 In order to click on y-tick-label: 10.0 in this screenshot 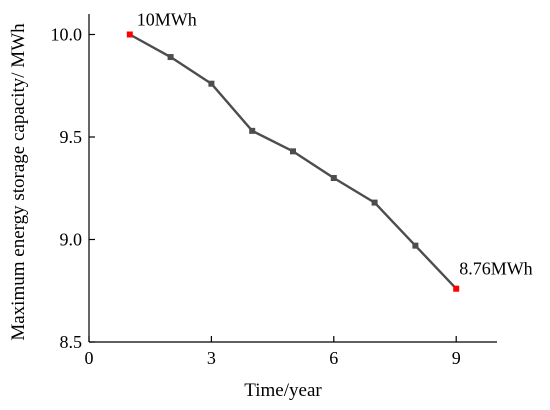, I will do `click(67, 35)`.